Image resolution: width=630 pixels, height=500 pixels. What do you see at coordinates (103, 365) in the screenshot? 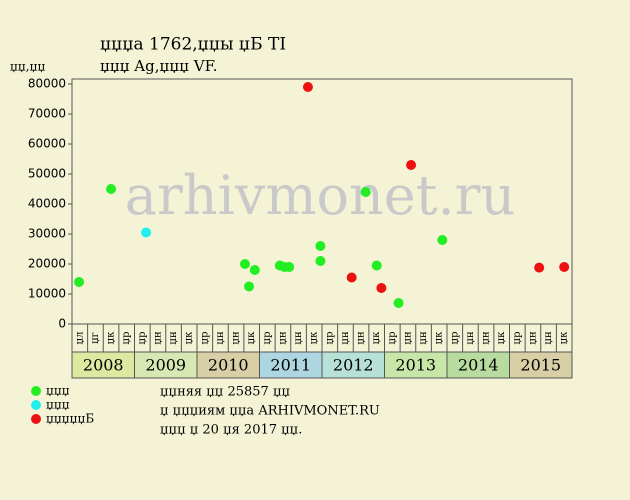
I see `year-label: 2008` at bounding box center [103, 365].